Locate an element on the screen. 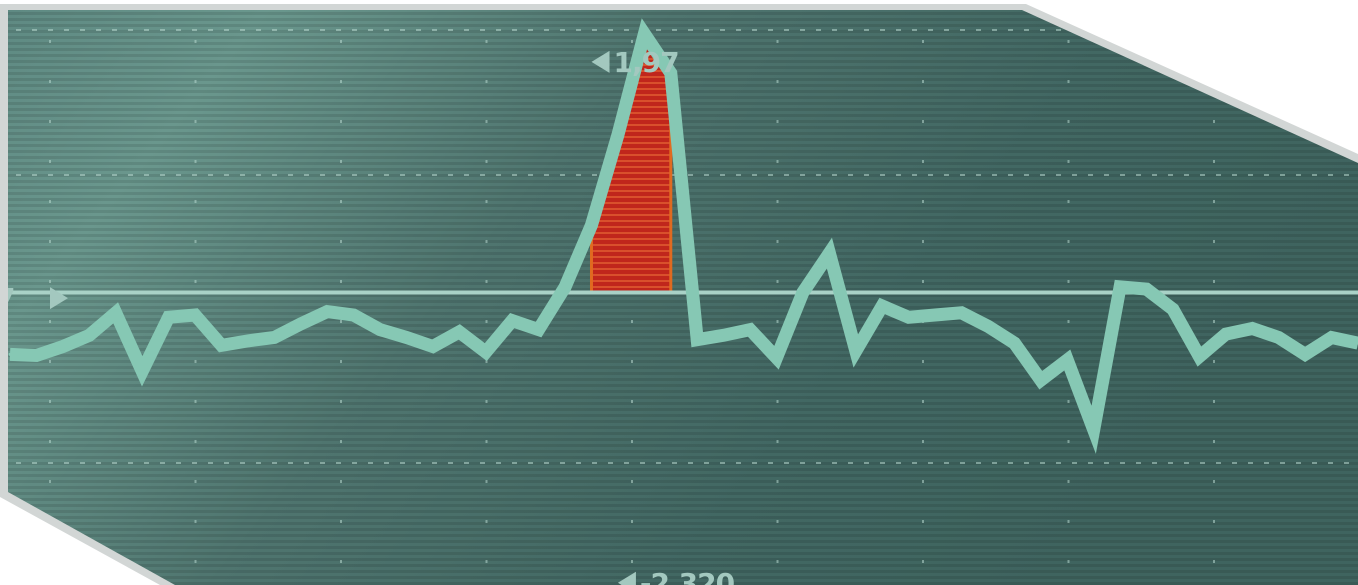 The height and width of the screenshot is (585, 1358). annotation-label: 1,97 is located at coordinates (645, 62).